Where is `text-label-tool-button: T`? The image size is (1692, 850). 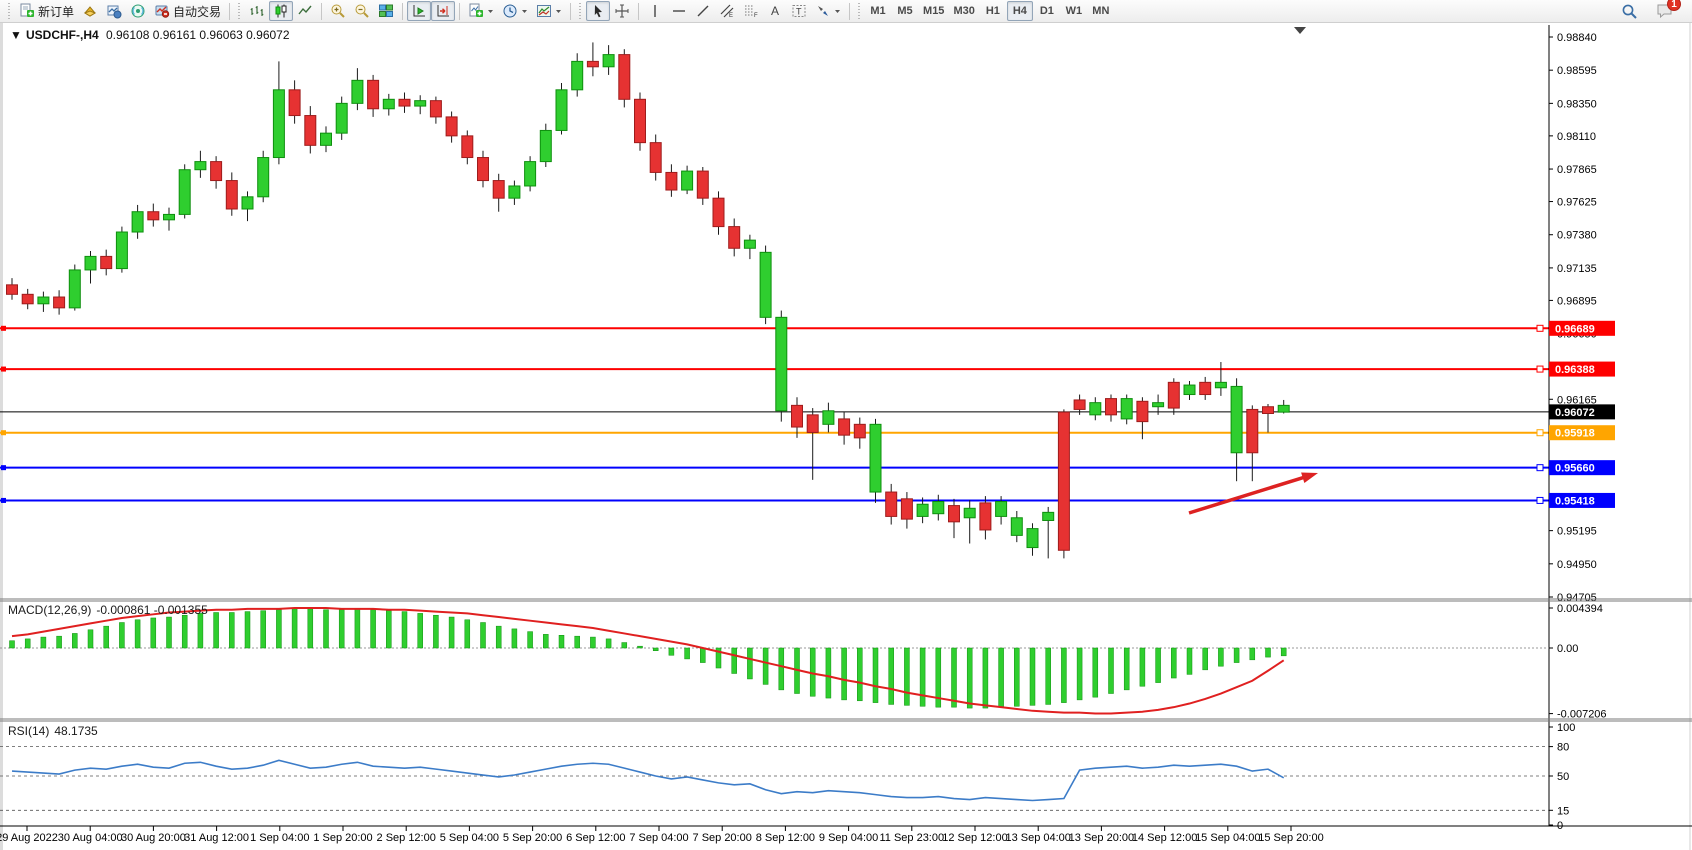 text-label-tool-button: T is located at coordinates (799, 11).